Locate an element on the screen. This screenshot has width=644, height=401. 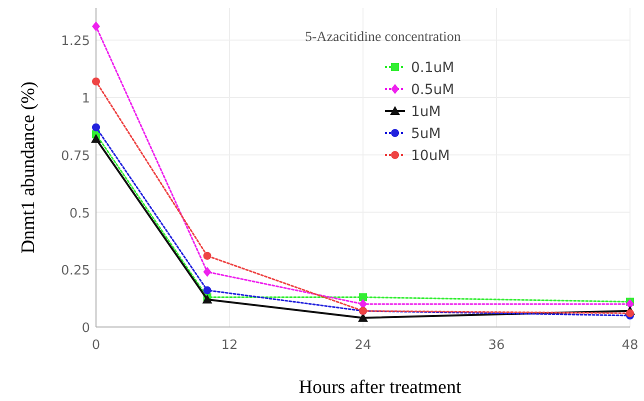
y-axis-title: Dnmt1 abundance (%) is located at coordinates (28, 168).